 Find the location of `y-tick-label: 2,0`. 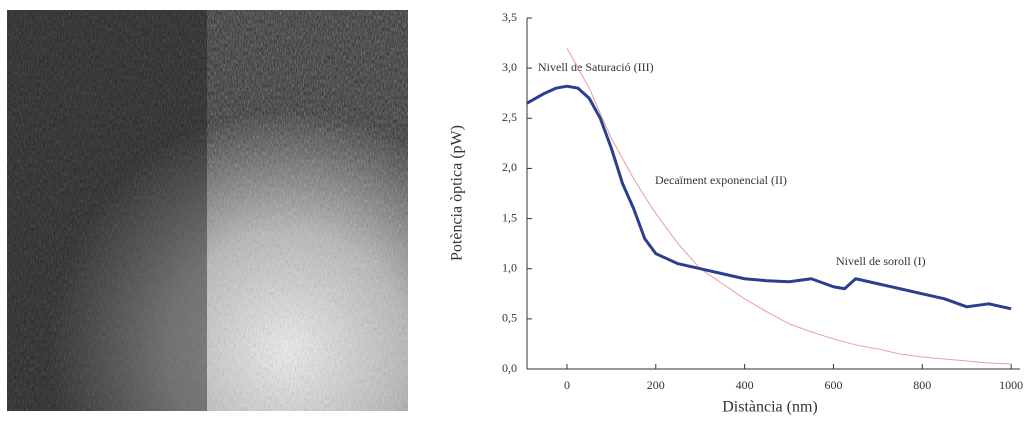

y-tick-label: 2,0 is located at coordinates (509, 167).